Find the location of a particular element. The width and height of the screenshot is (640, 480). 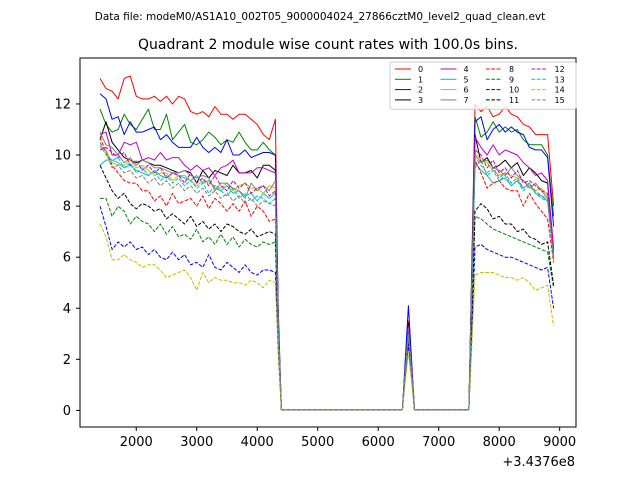

legend-label-5: 5 is located at coordinates (466, 79).